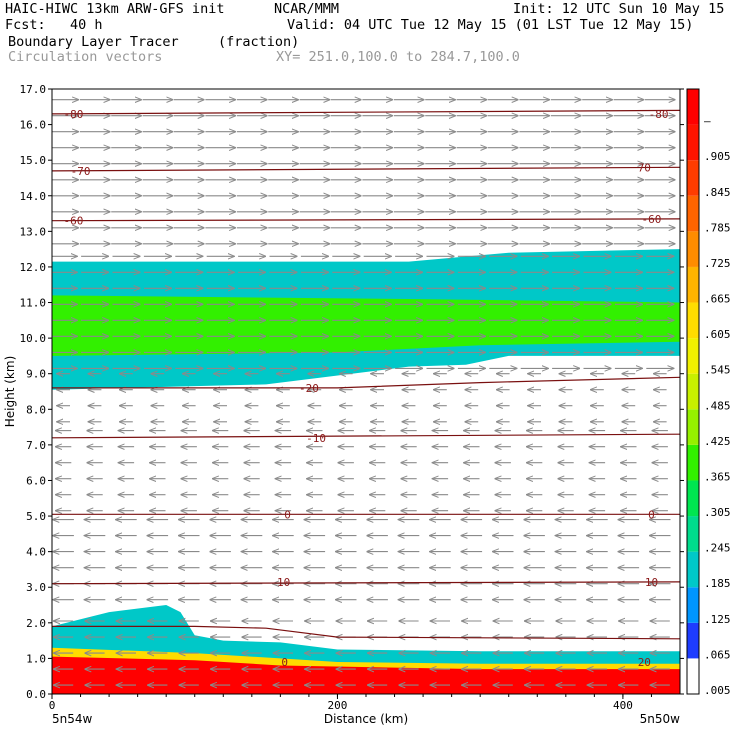 The height and width of the screenshot is (740, 740). What do you see at coordinates (717, 156) in the screenshot?
I see `colorbar-label: .905` at bounding box center [717, 156].